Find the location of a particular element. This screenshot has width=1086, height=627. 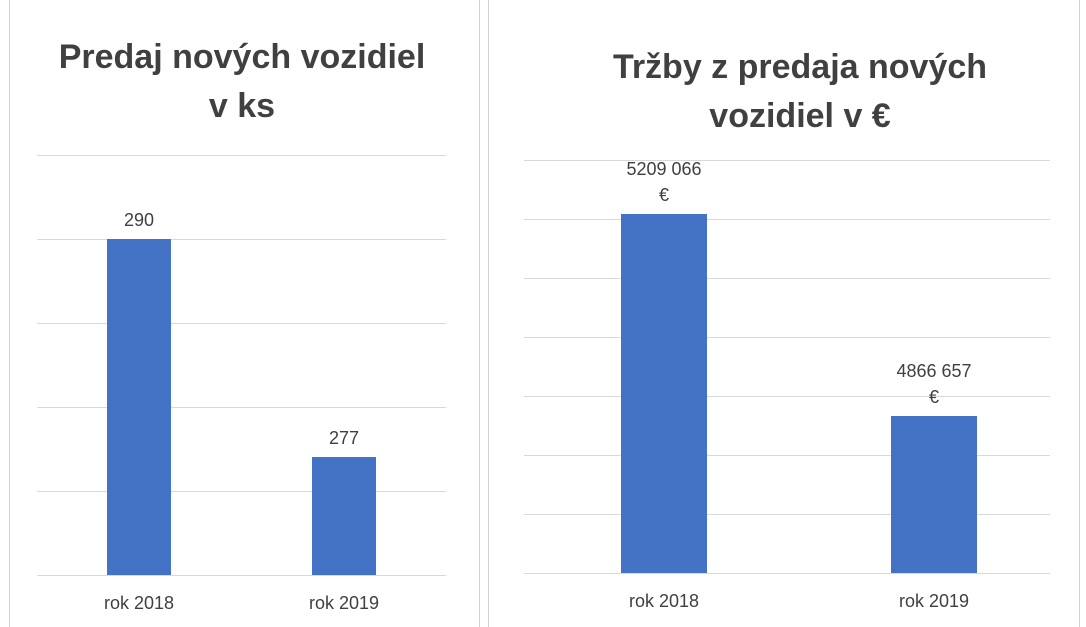

chart-title: Predaj nových vozidiel v ks is located at coordinates (242, 81).